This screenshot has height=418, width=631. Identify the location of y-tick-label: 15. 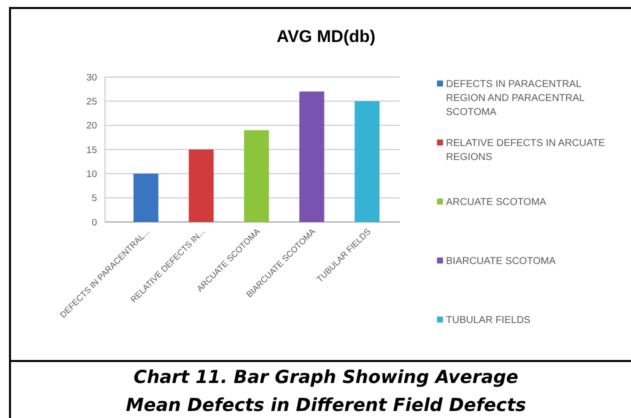
(91, 150).